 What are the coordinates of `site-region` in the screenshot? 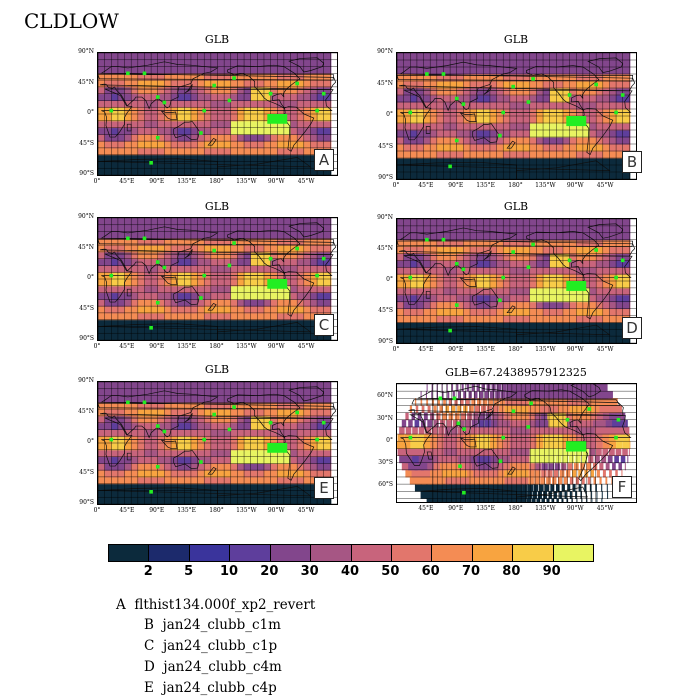 It's located at (576, 446).